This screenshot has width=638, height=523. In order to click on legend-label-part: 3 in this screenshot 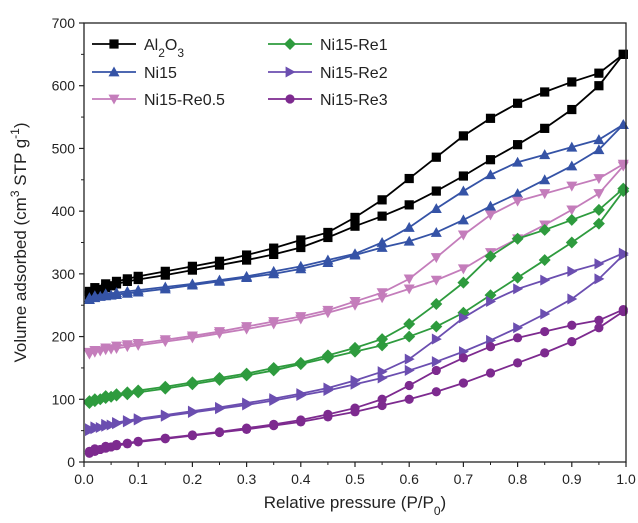, I will do `click(180, 53)`.